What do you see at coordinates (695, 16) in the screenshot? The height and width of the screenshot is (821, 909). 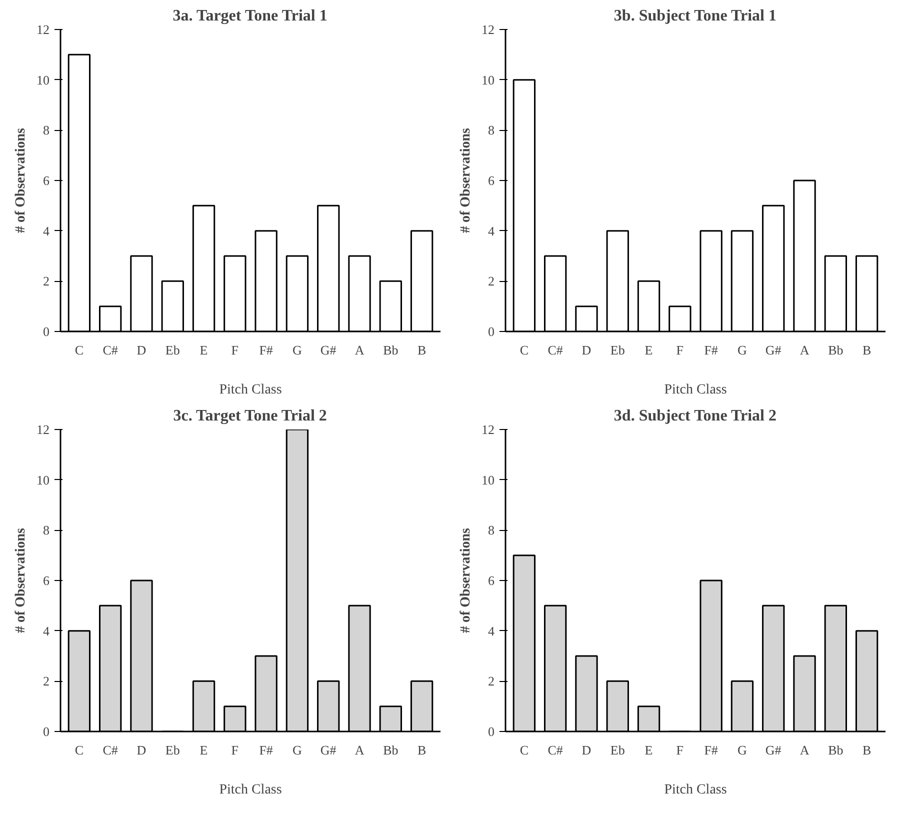 I see `chart-title: 3b. Subject Tone Trial 1` at bounding box center [695, 16].